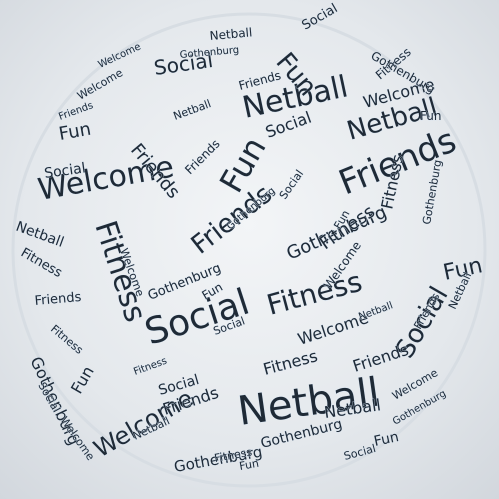 Image resolution: width=499 pixels, height=499 pixels. What do you see at coordinates (291, 185) in the screenshot?
I see `word-social-center-small: Social` at bounding box center [291, 185].